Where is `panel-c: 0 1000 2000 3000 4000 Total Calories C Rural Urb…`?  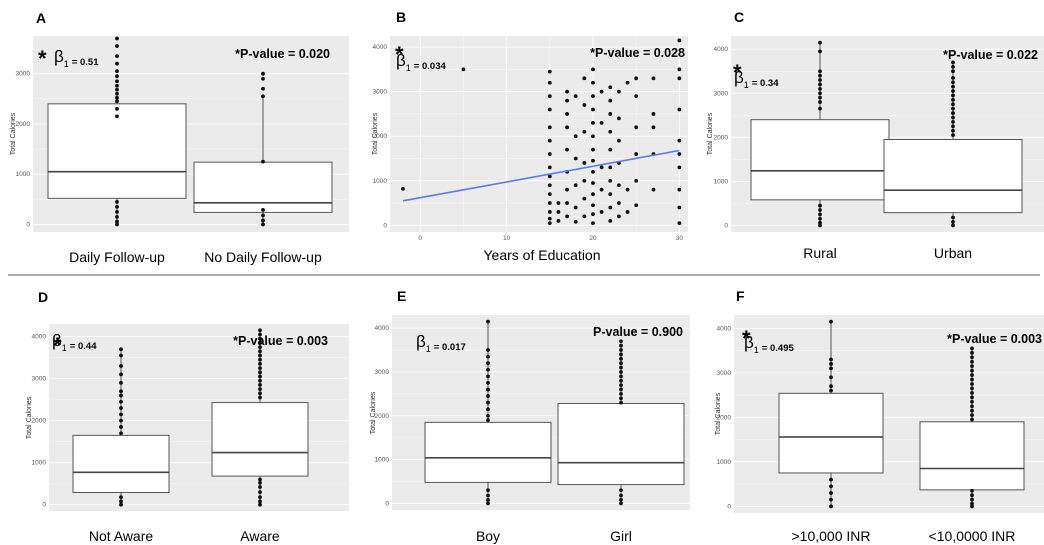
panel-c: 0 1000 2000 3000 4000 Total Calories C Rural Urb… is located at coordinates (875, 135).